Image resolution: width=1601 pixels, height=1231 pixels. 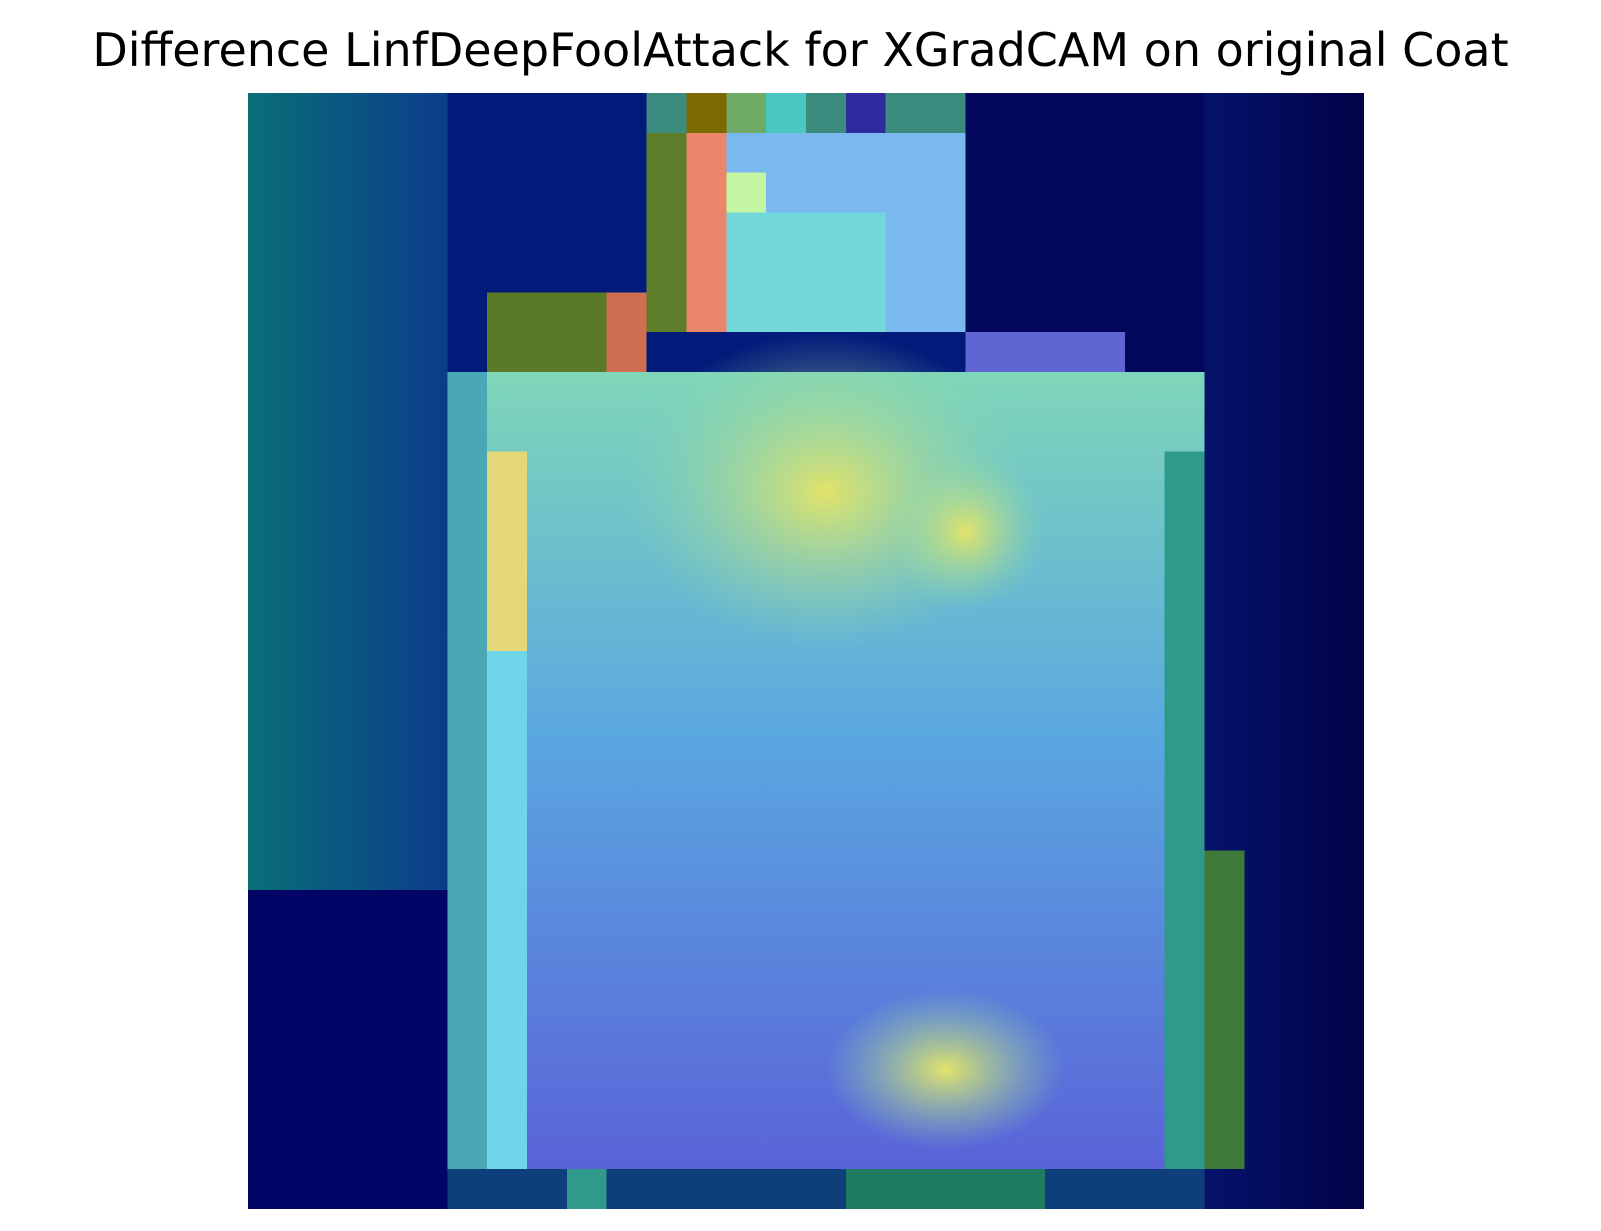 I want to click on left-region, so click(x=348, y=492).